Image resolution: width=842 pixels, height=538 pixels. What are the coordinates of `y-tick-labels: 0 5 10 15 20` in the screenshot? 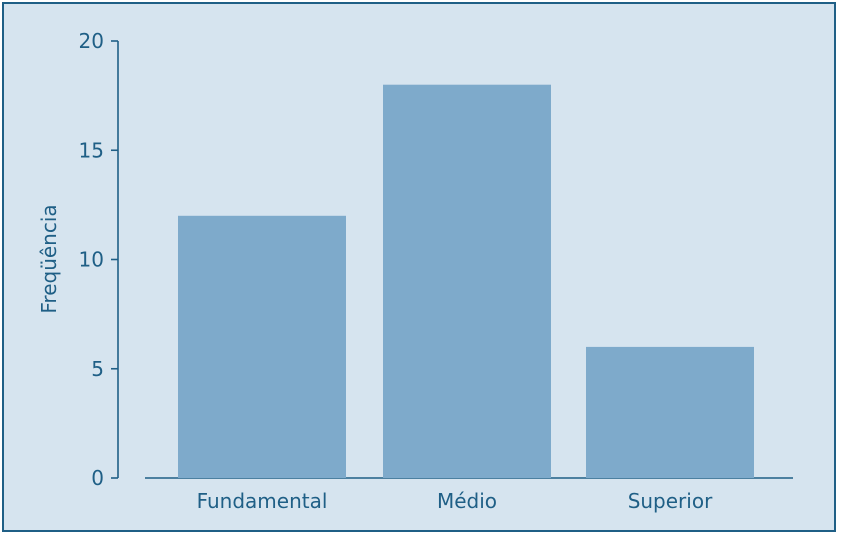 It's located at (91, 259).